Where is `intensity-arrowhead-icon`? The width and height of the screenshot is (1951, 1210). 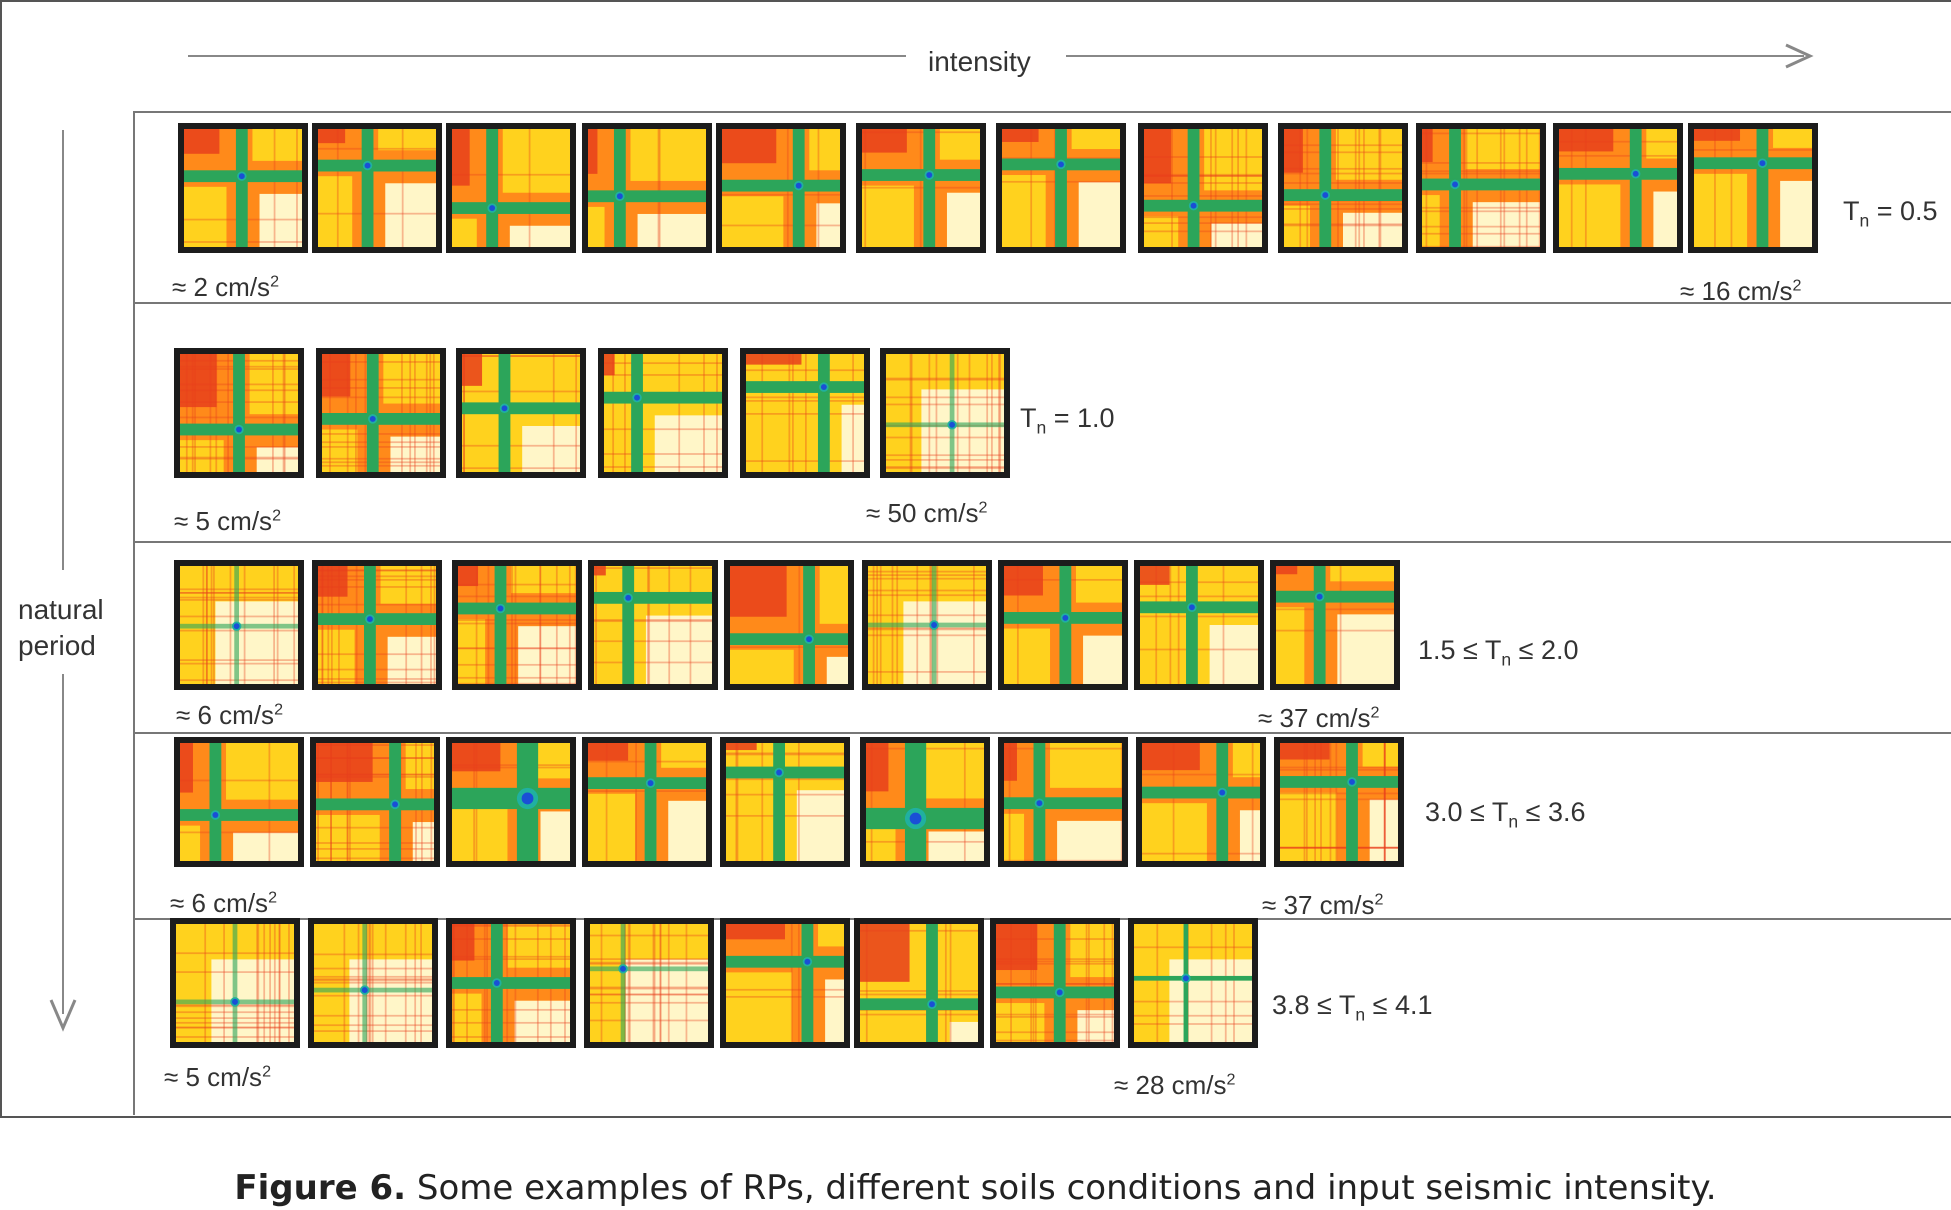 intensity-arrowhead-icon is located at coordinates (1799, 56).